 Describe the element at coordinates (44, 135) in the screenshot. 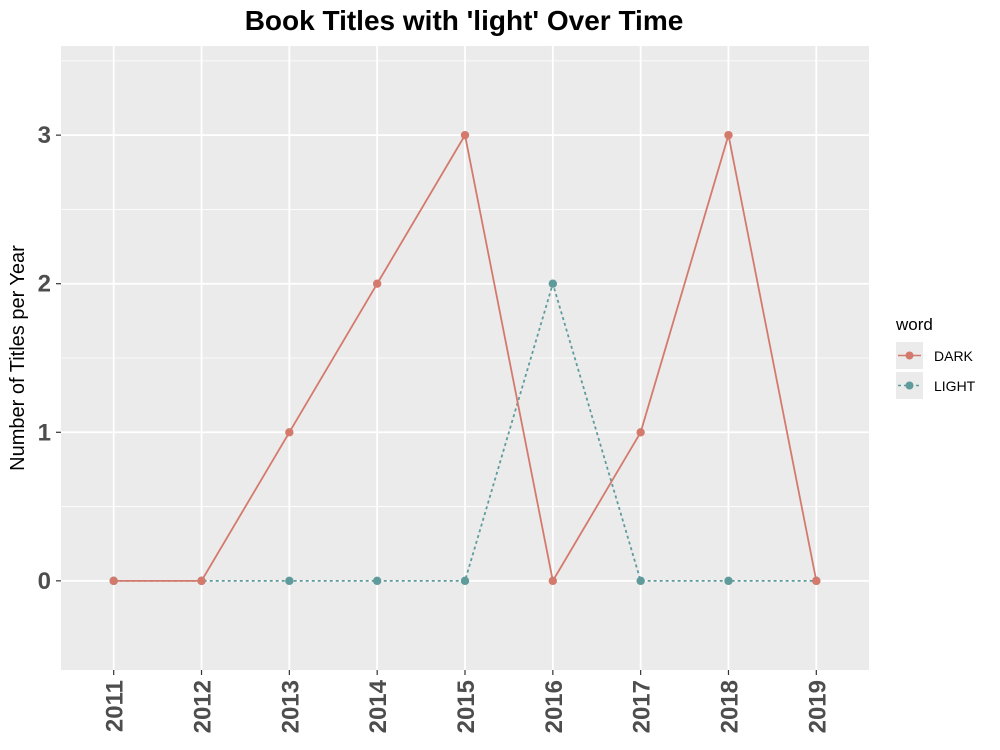

I see `y-tick-label: 3` at that location.